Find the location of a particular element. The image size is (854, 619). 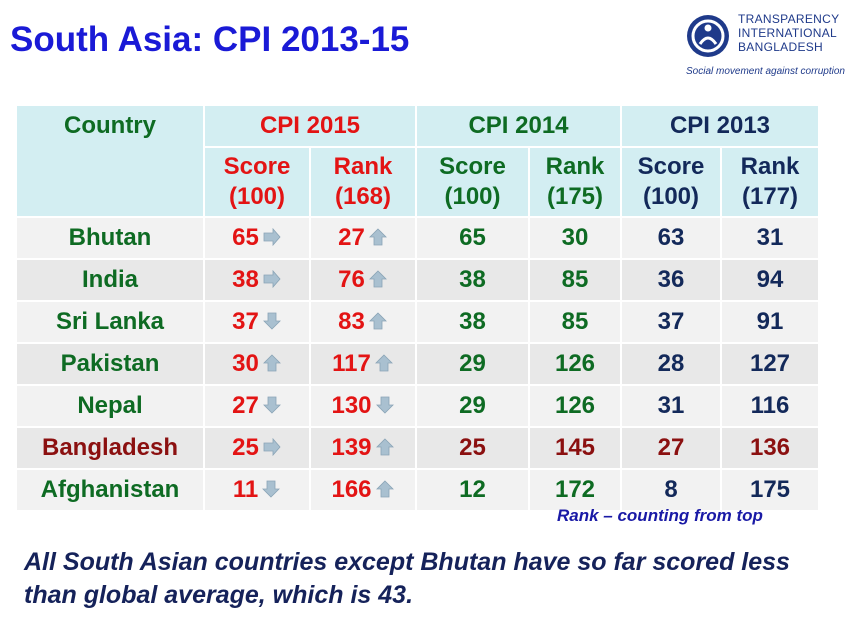

score-2015-value: 11 is located at coordinates (245, 489).